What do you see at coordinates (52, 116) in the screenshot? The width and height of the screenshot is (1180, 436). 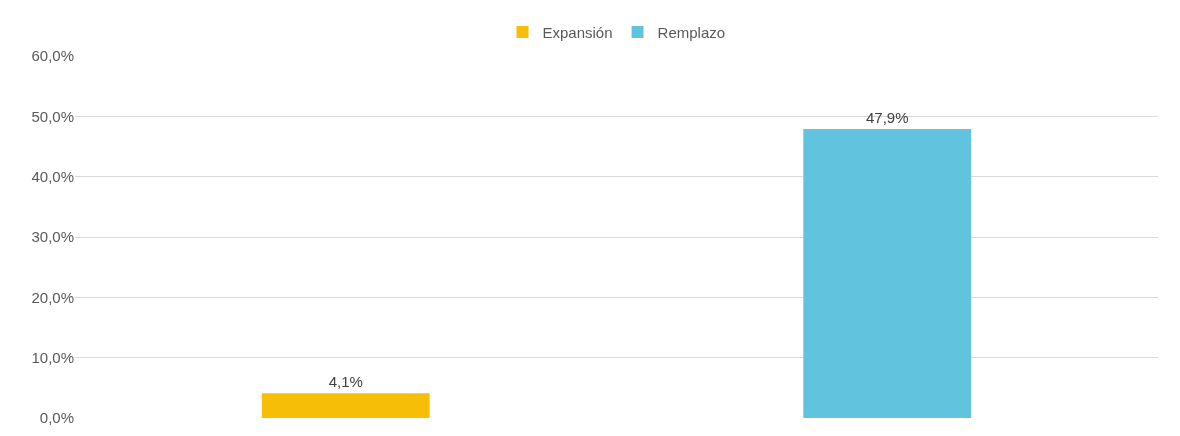 I see `y-tick-label: 50,0%` at bounding box center [52, 116].